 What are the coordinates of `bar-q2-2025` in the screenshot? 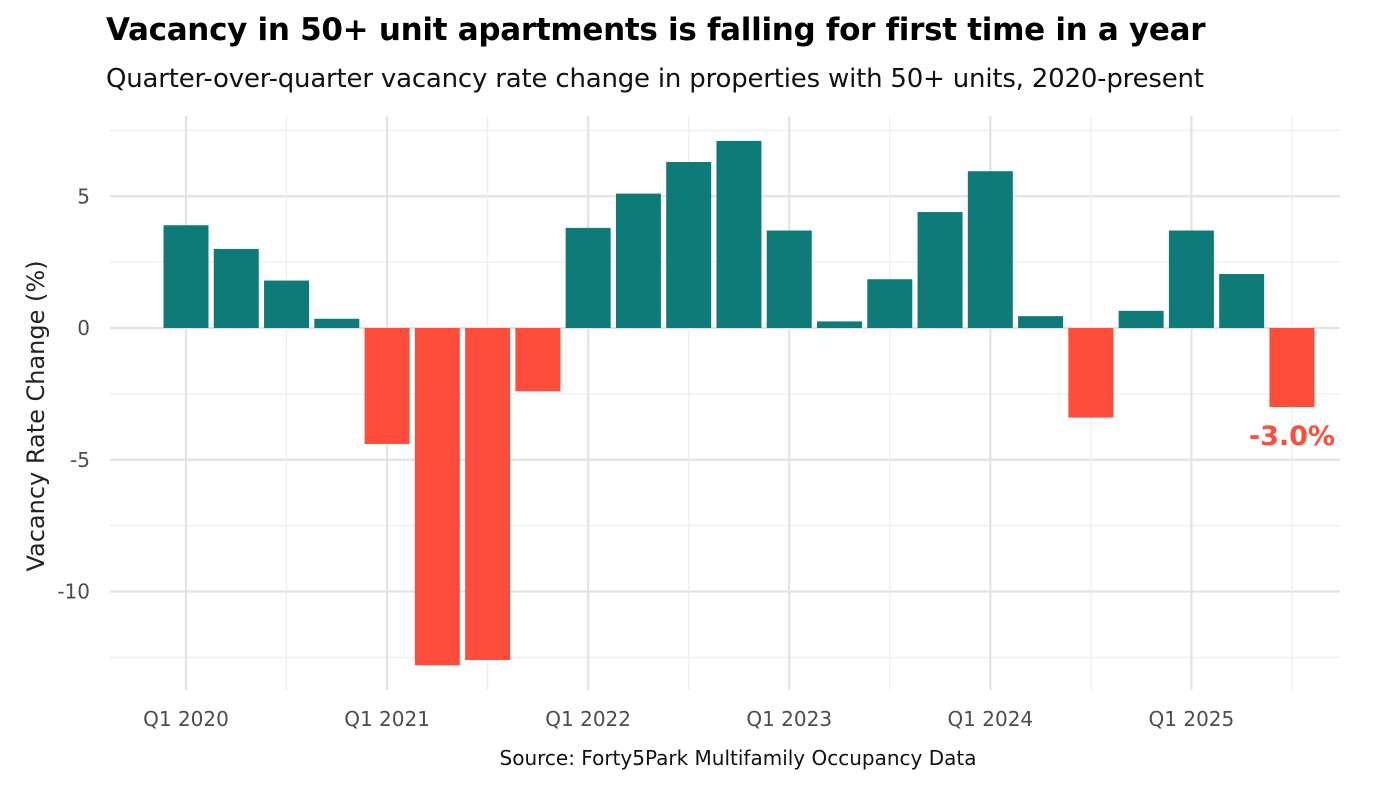 It's located at (1242, 300).